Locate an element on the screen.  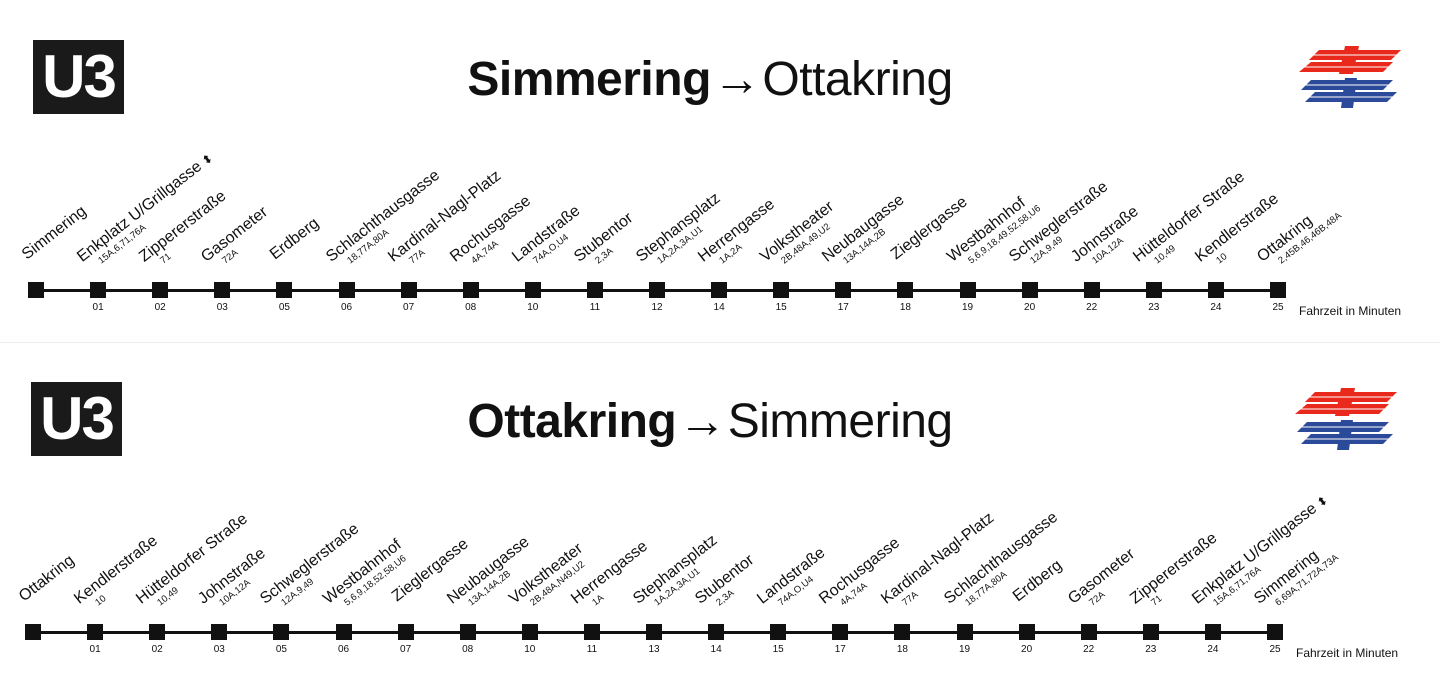
route-title: Simmering→Ottakring is located at coordinates (710, 79).